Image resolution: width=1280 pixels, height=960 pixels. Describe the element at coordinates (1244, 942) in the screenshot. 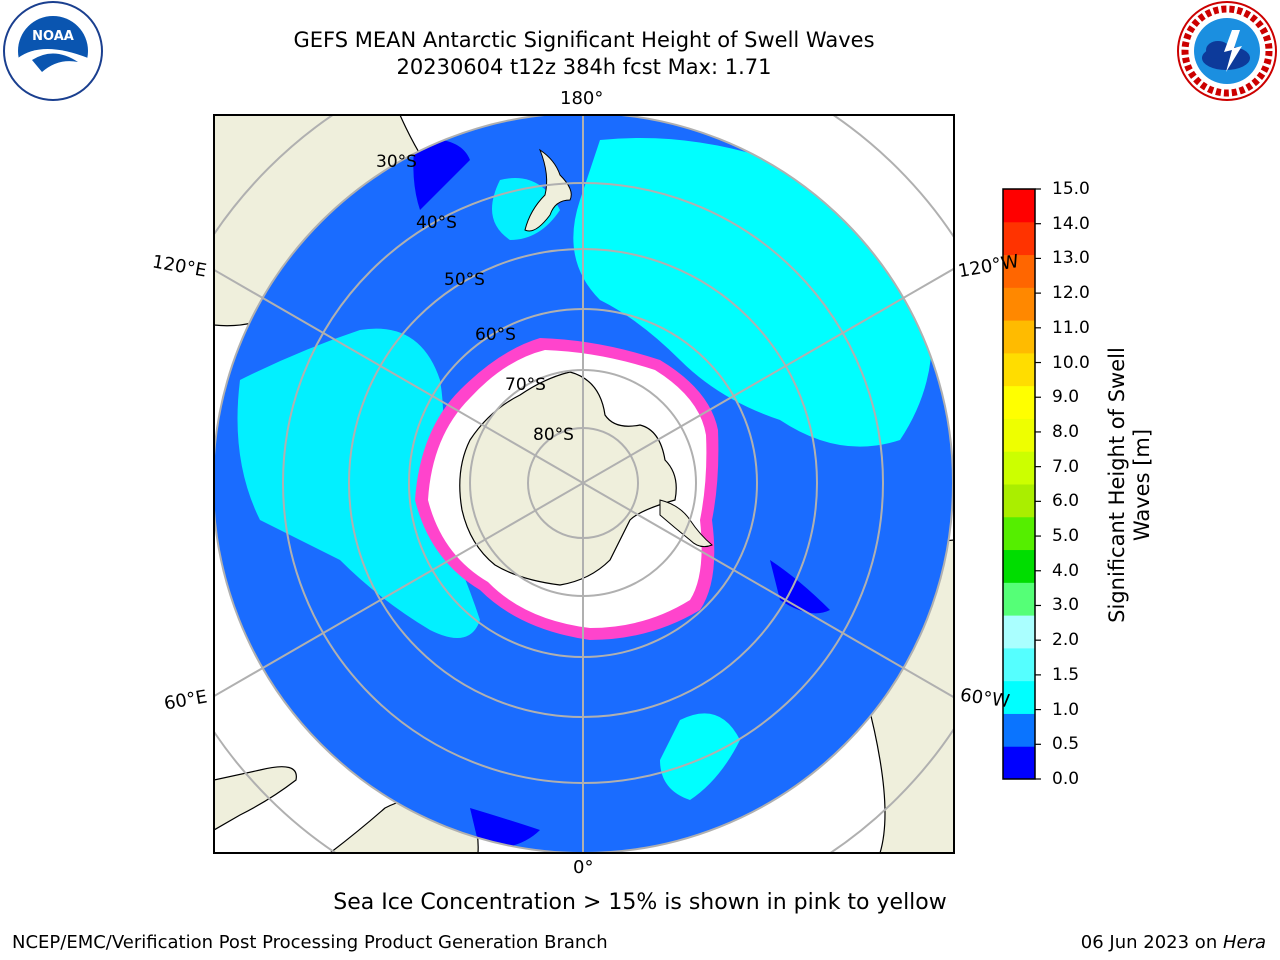

I see `footer-host: Hera` at that location.